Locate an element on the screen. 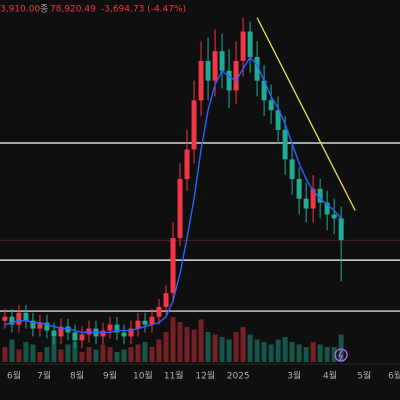 This screenshot has height=400, width=400. alert-icon-bolt is located at coordinates (340, 355).